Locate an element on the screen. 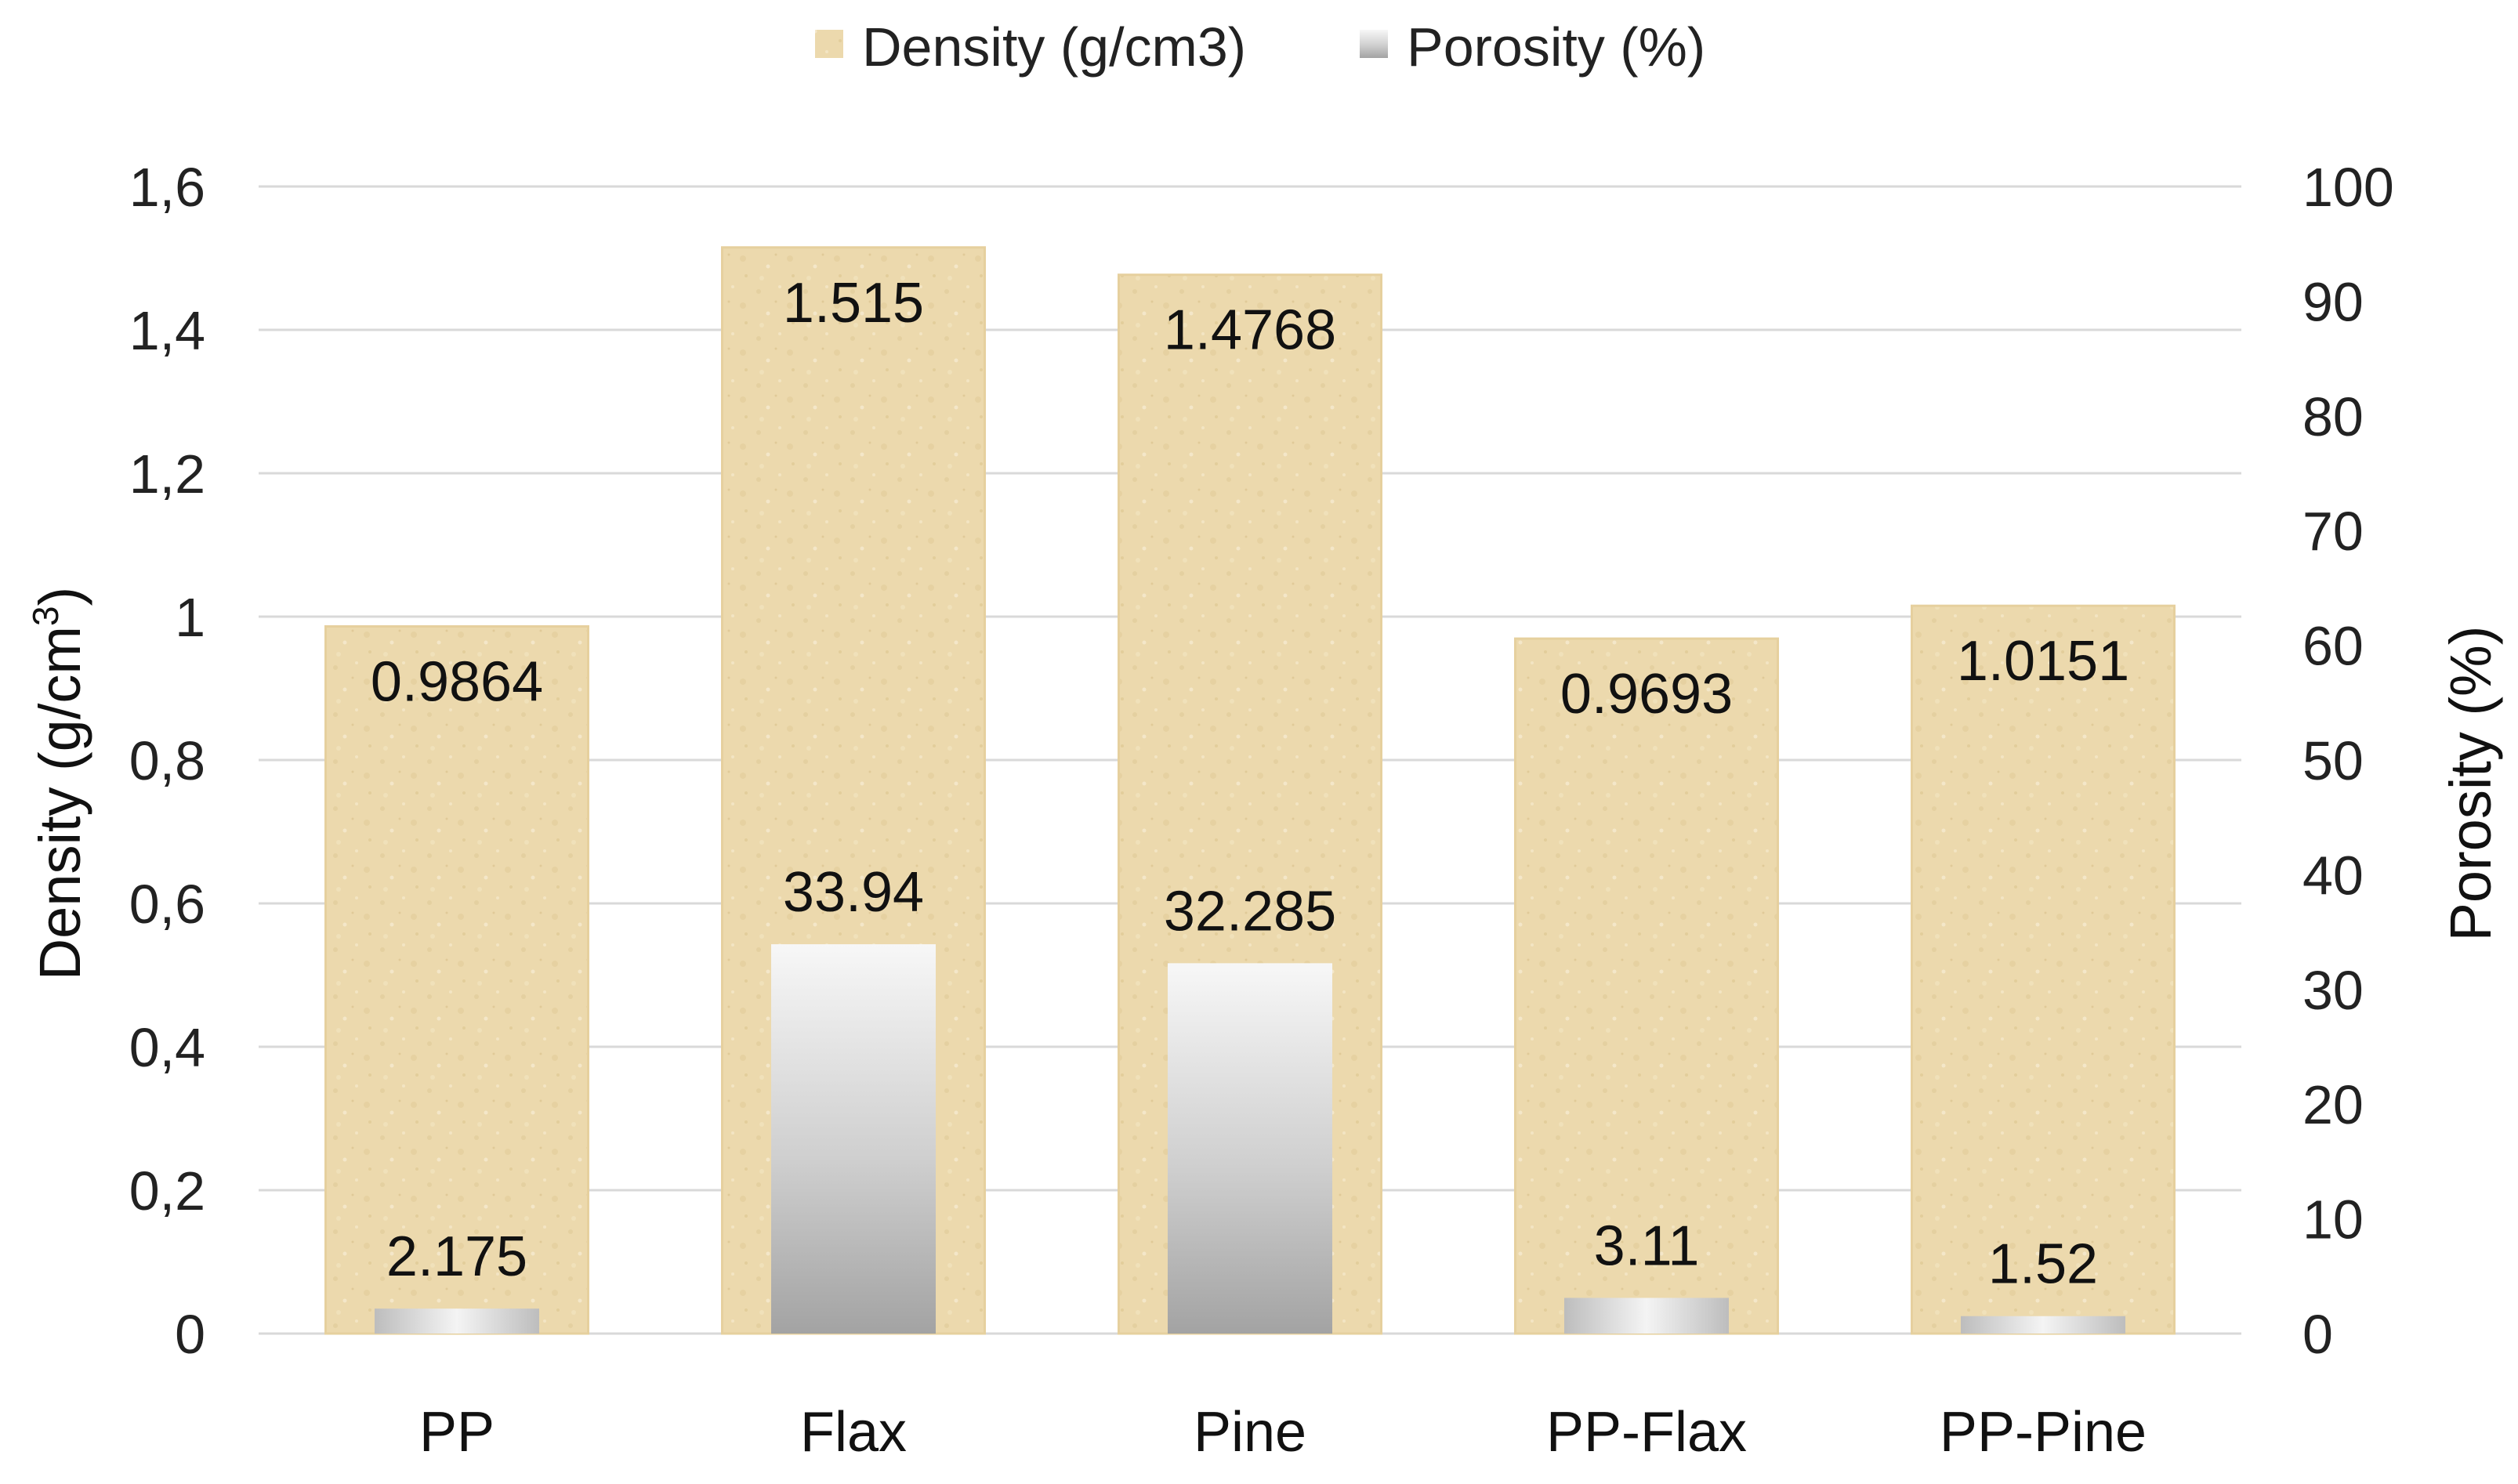 The width and height of the screenshot is (2518, 1484). left-tick-label: 0,4 is located at coordinates (167, 1047).